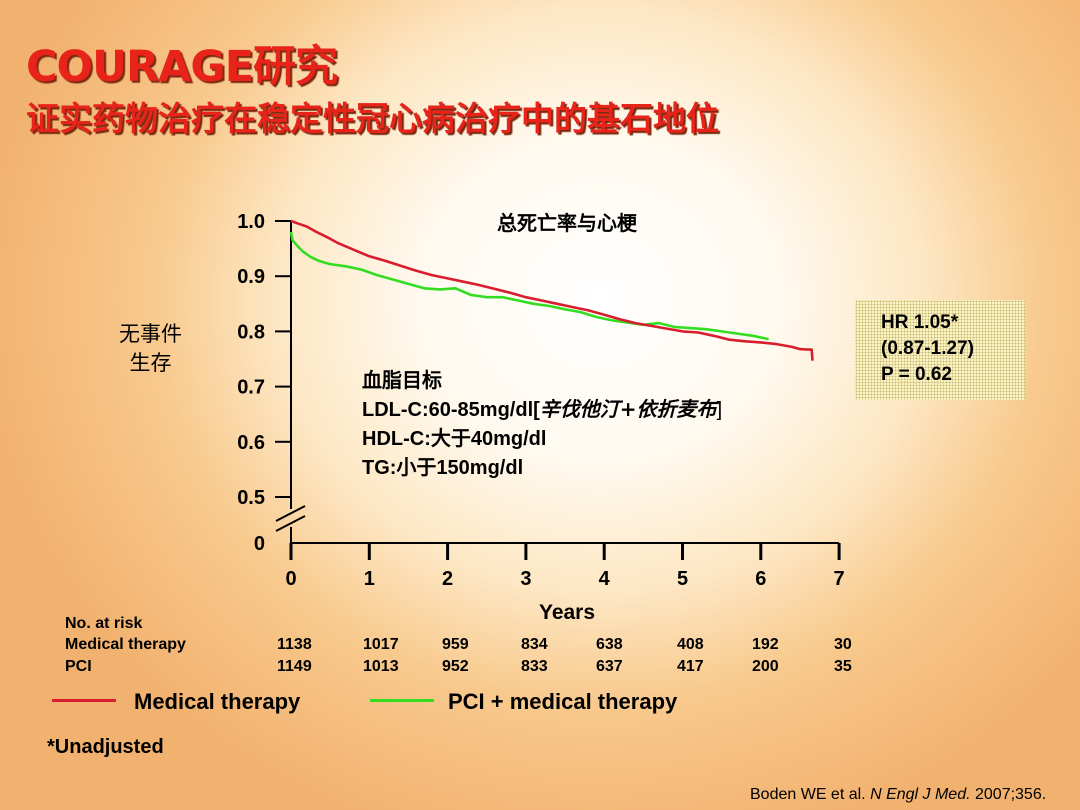  I want to click on hdl-target: HDL-C:大于40mg/dl, so click(454, 439).